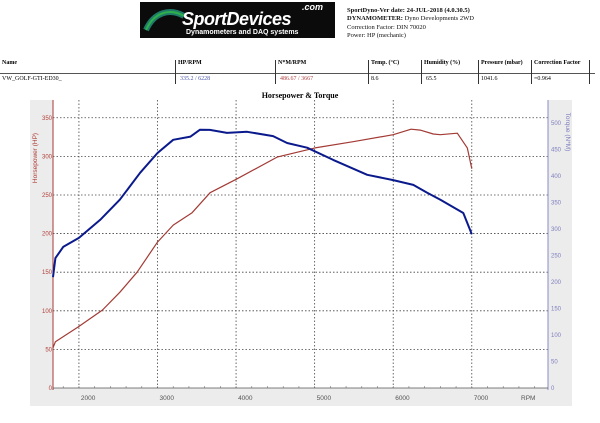  I want to click on dyno-label: DYNAMOMETER:, so click(375, 19).